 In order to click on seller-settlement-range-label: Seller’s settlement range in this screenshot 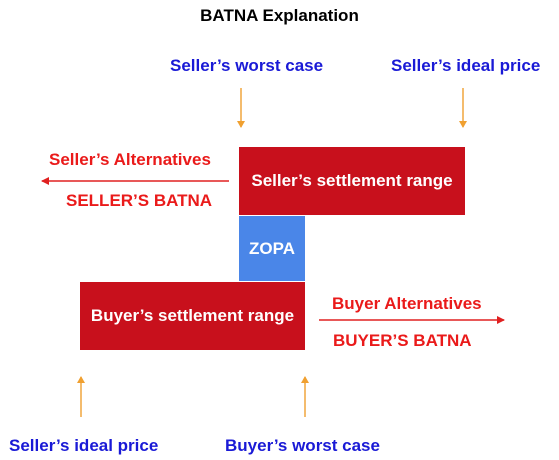, I will do `click(352, 180)`.